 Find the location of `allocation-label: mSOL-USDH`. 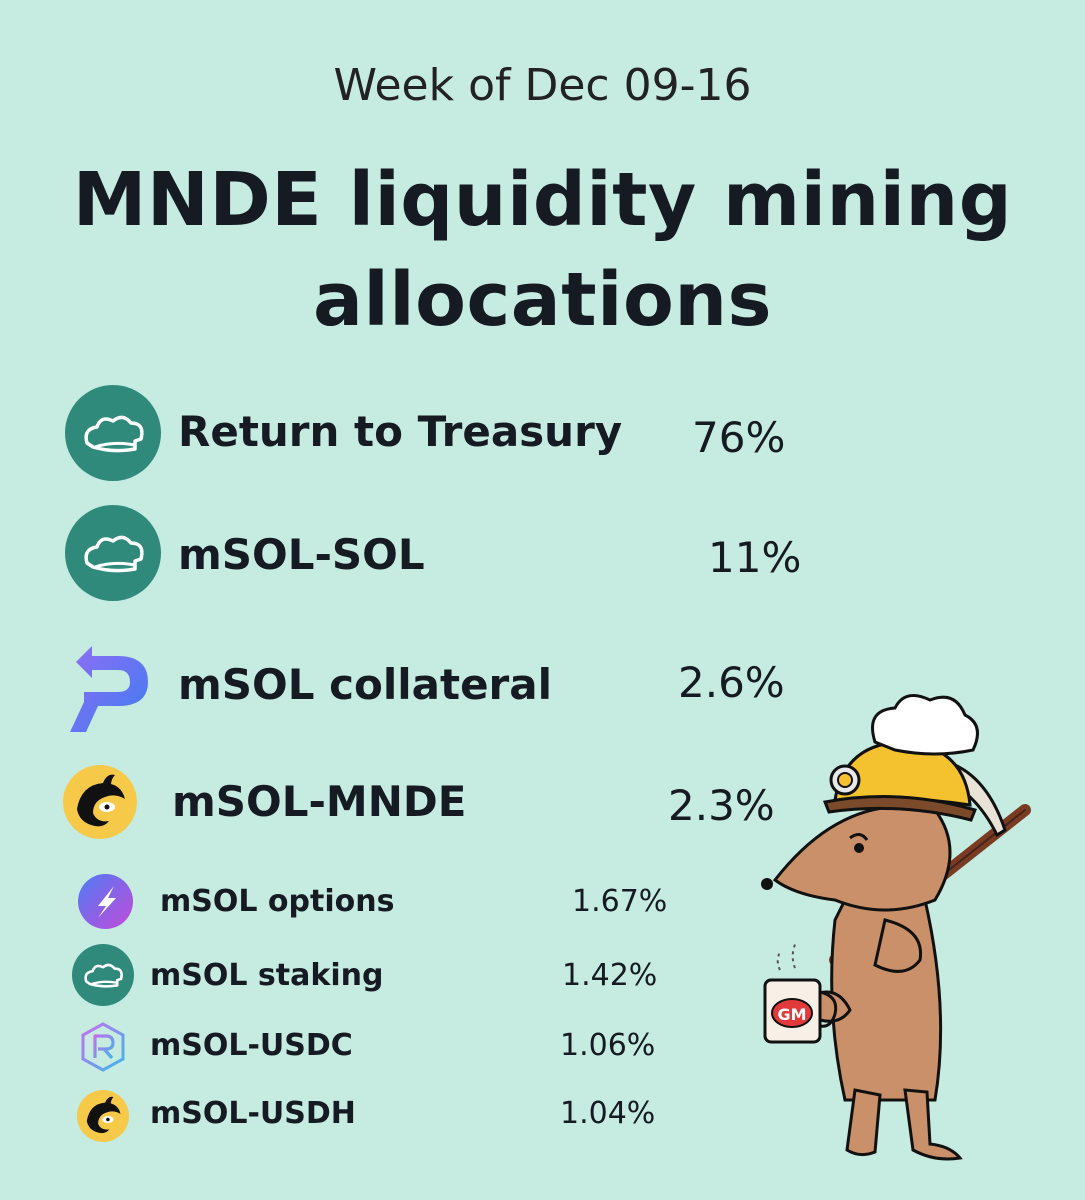

allocation-label: mSOL-USDH is located at coordinates (253, 1113).